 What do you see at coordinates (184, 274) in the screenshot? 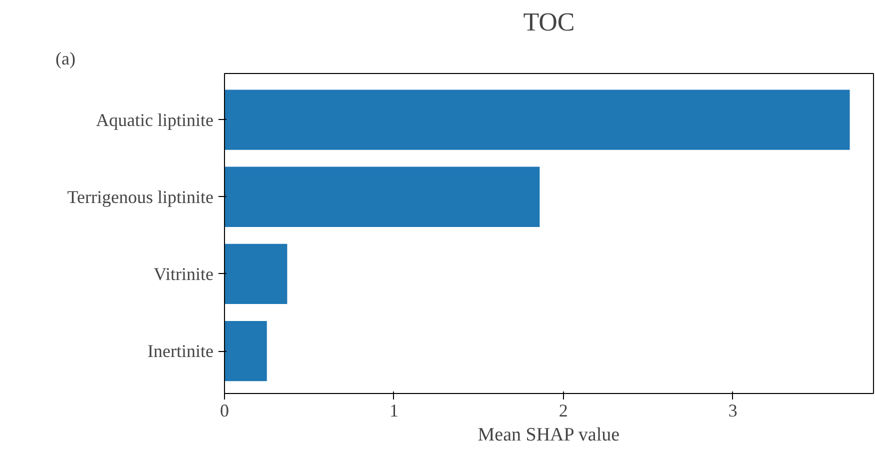
I see `y-tick-label: Vitrinite` at bounding box center [184, 274].